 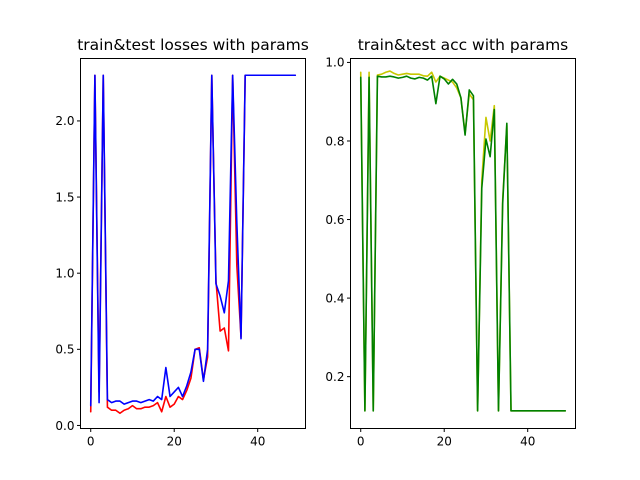 What do you see at coordinates (64, 197) in the screenshot?
I see `losses-y-tick-label: 1.5` at bounding box center [64, 197].